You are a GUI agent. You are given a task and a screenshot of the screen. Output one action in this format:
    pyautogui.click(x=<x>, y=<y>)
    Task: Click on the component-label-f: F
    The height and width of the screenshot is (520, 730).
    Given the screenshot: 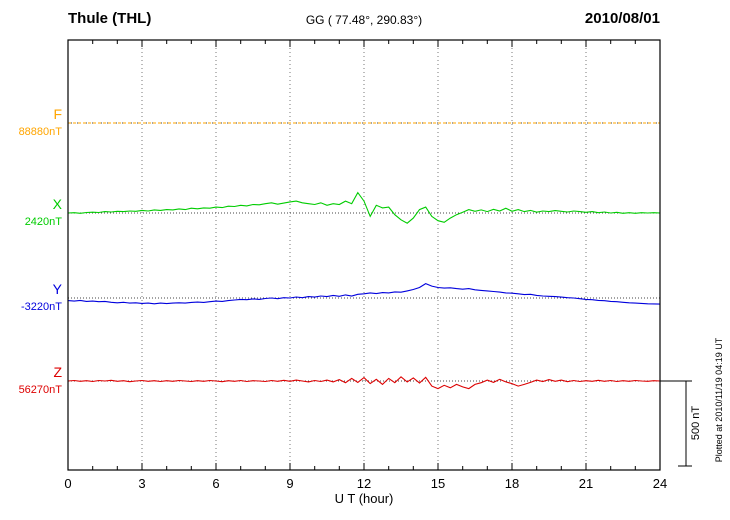 What is the action you would take?
    pyautogui.click(x=57, y=114)
    